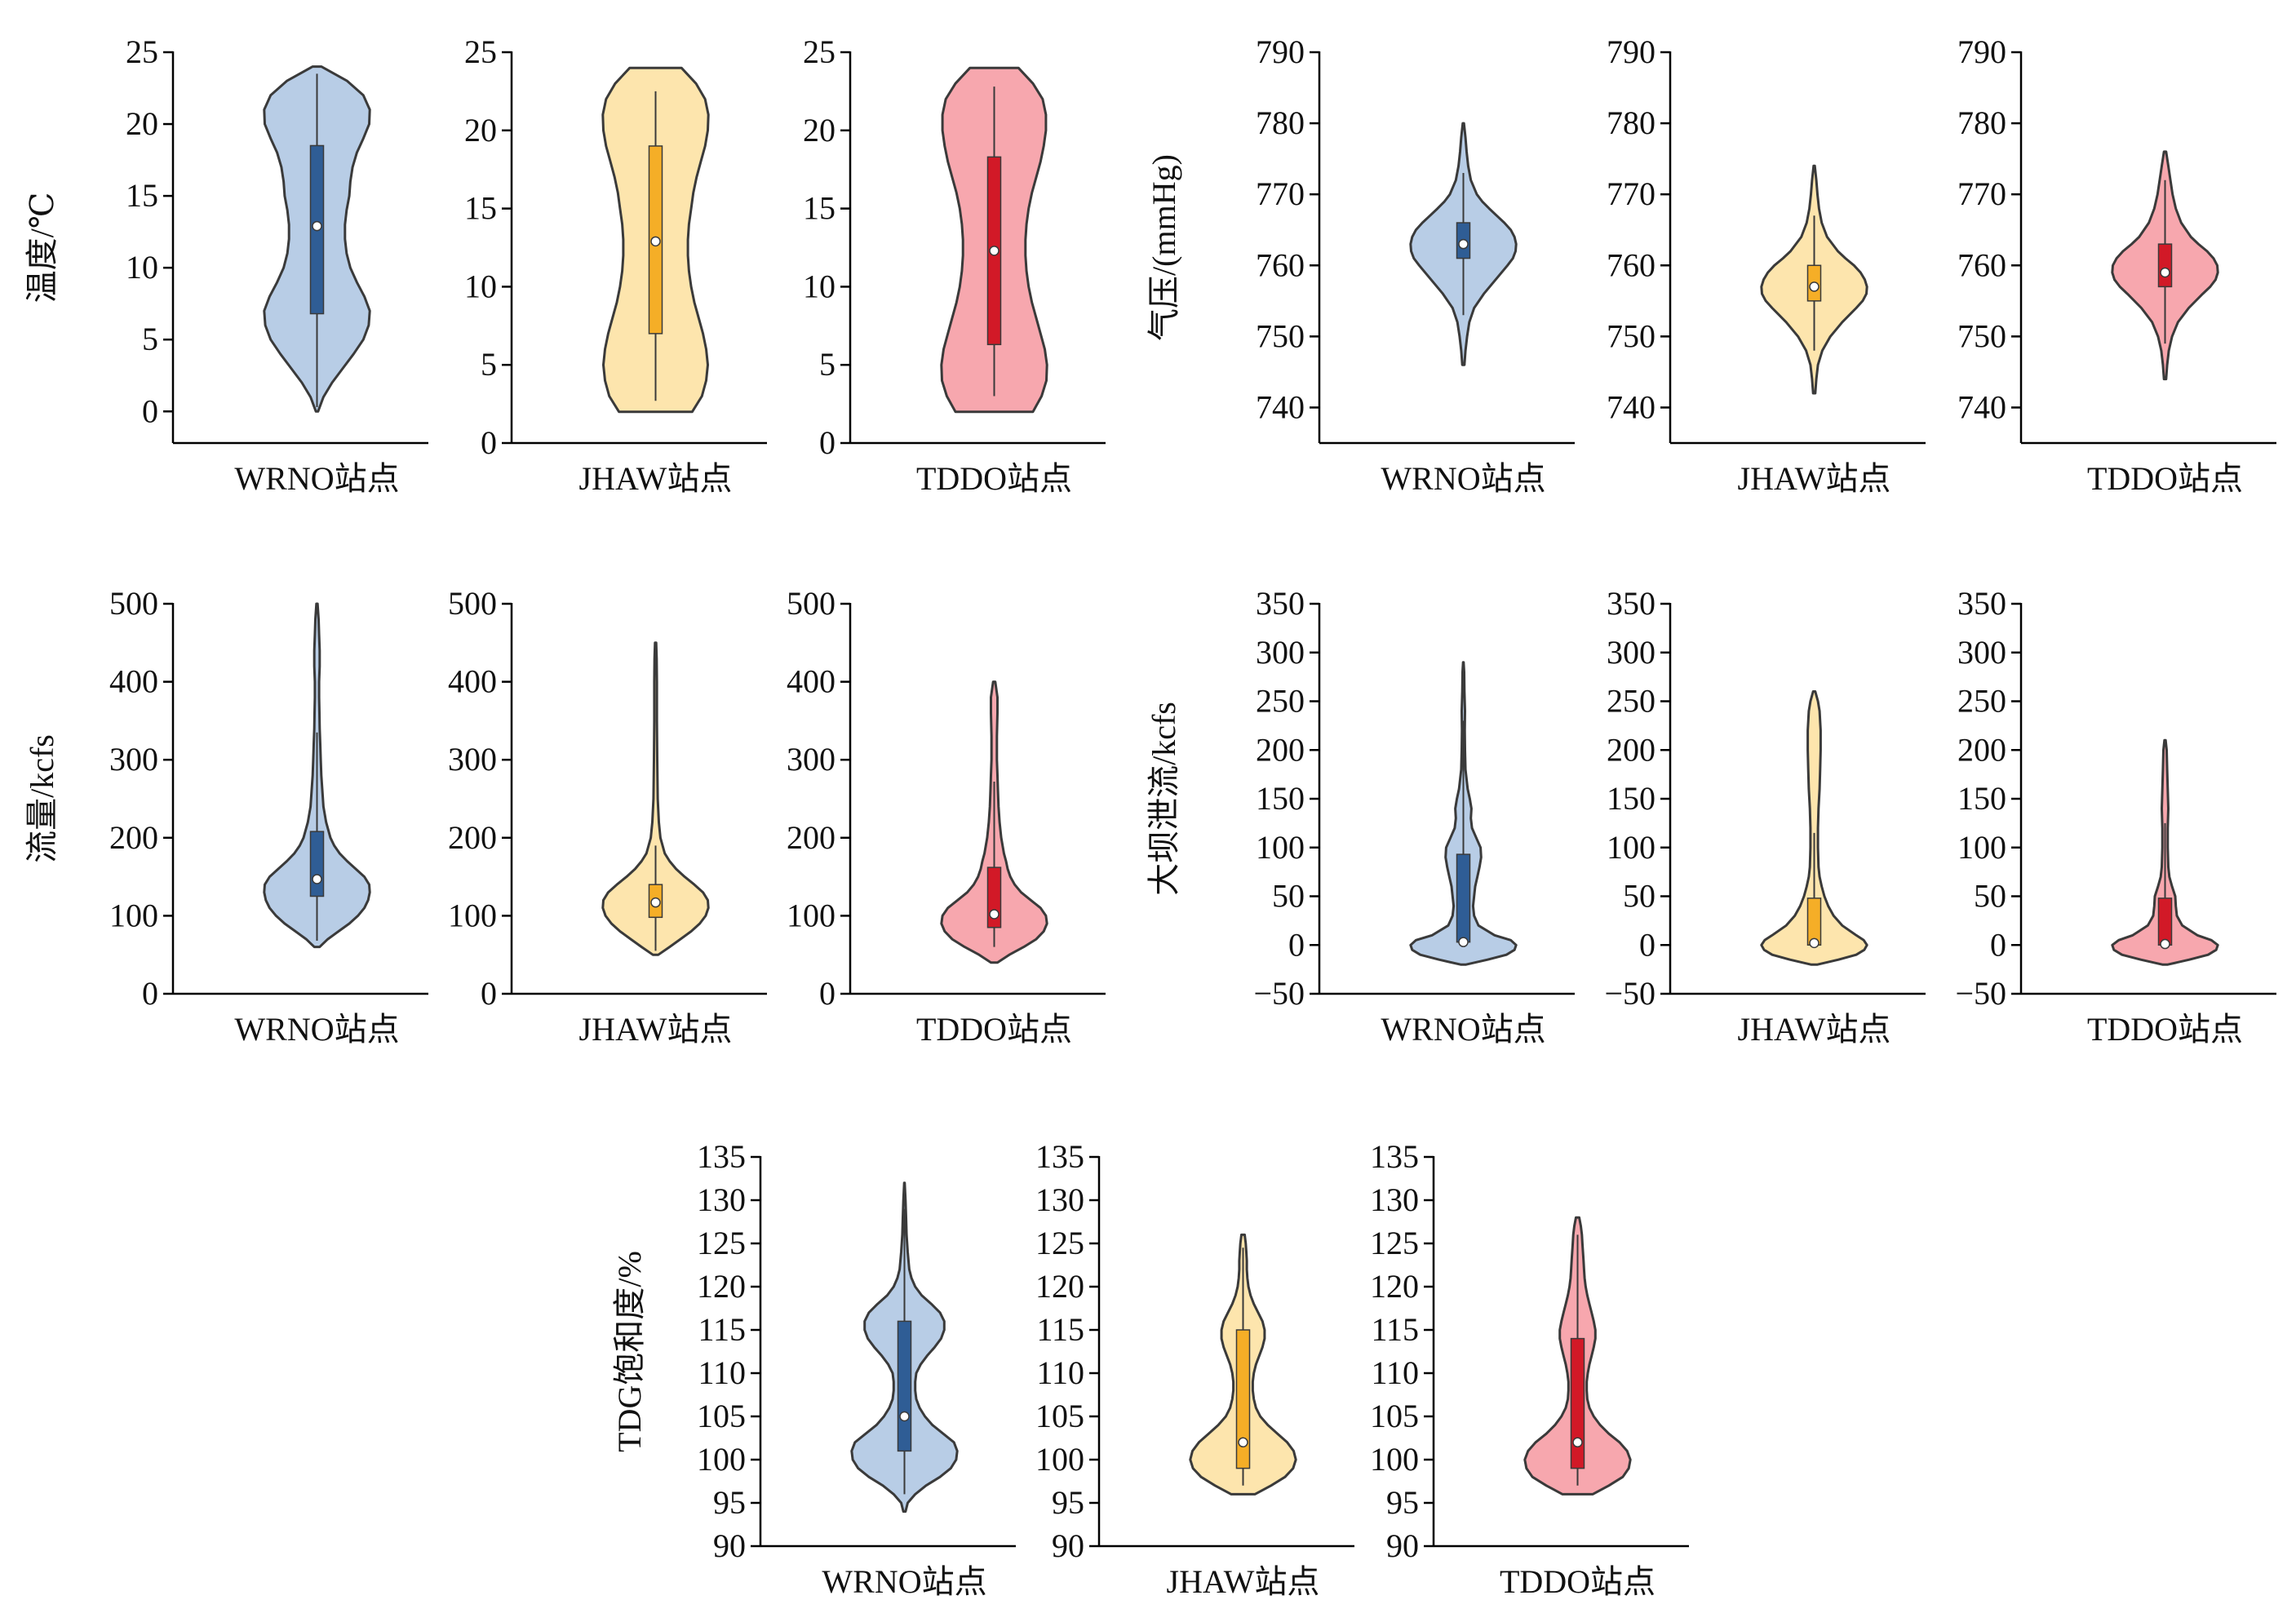 This screenshot has height=1622, width=2296. I want to click on y-tick-label: 135, so click(1394, 1156).